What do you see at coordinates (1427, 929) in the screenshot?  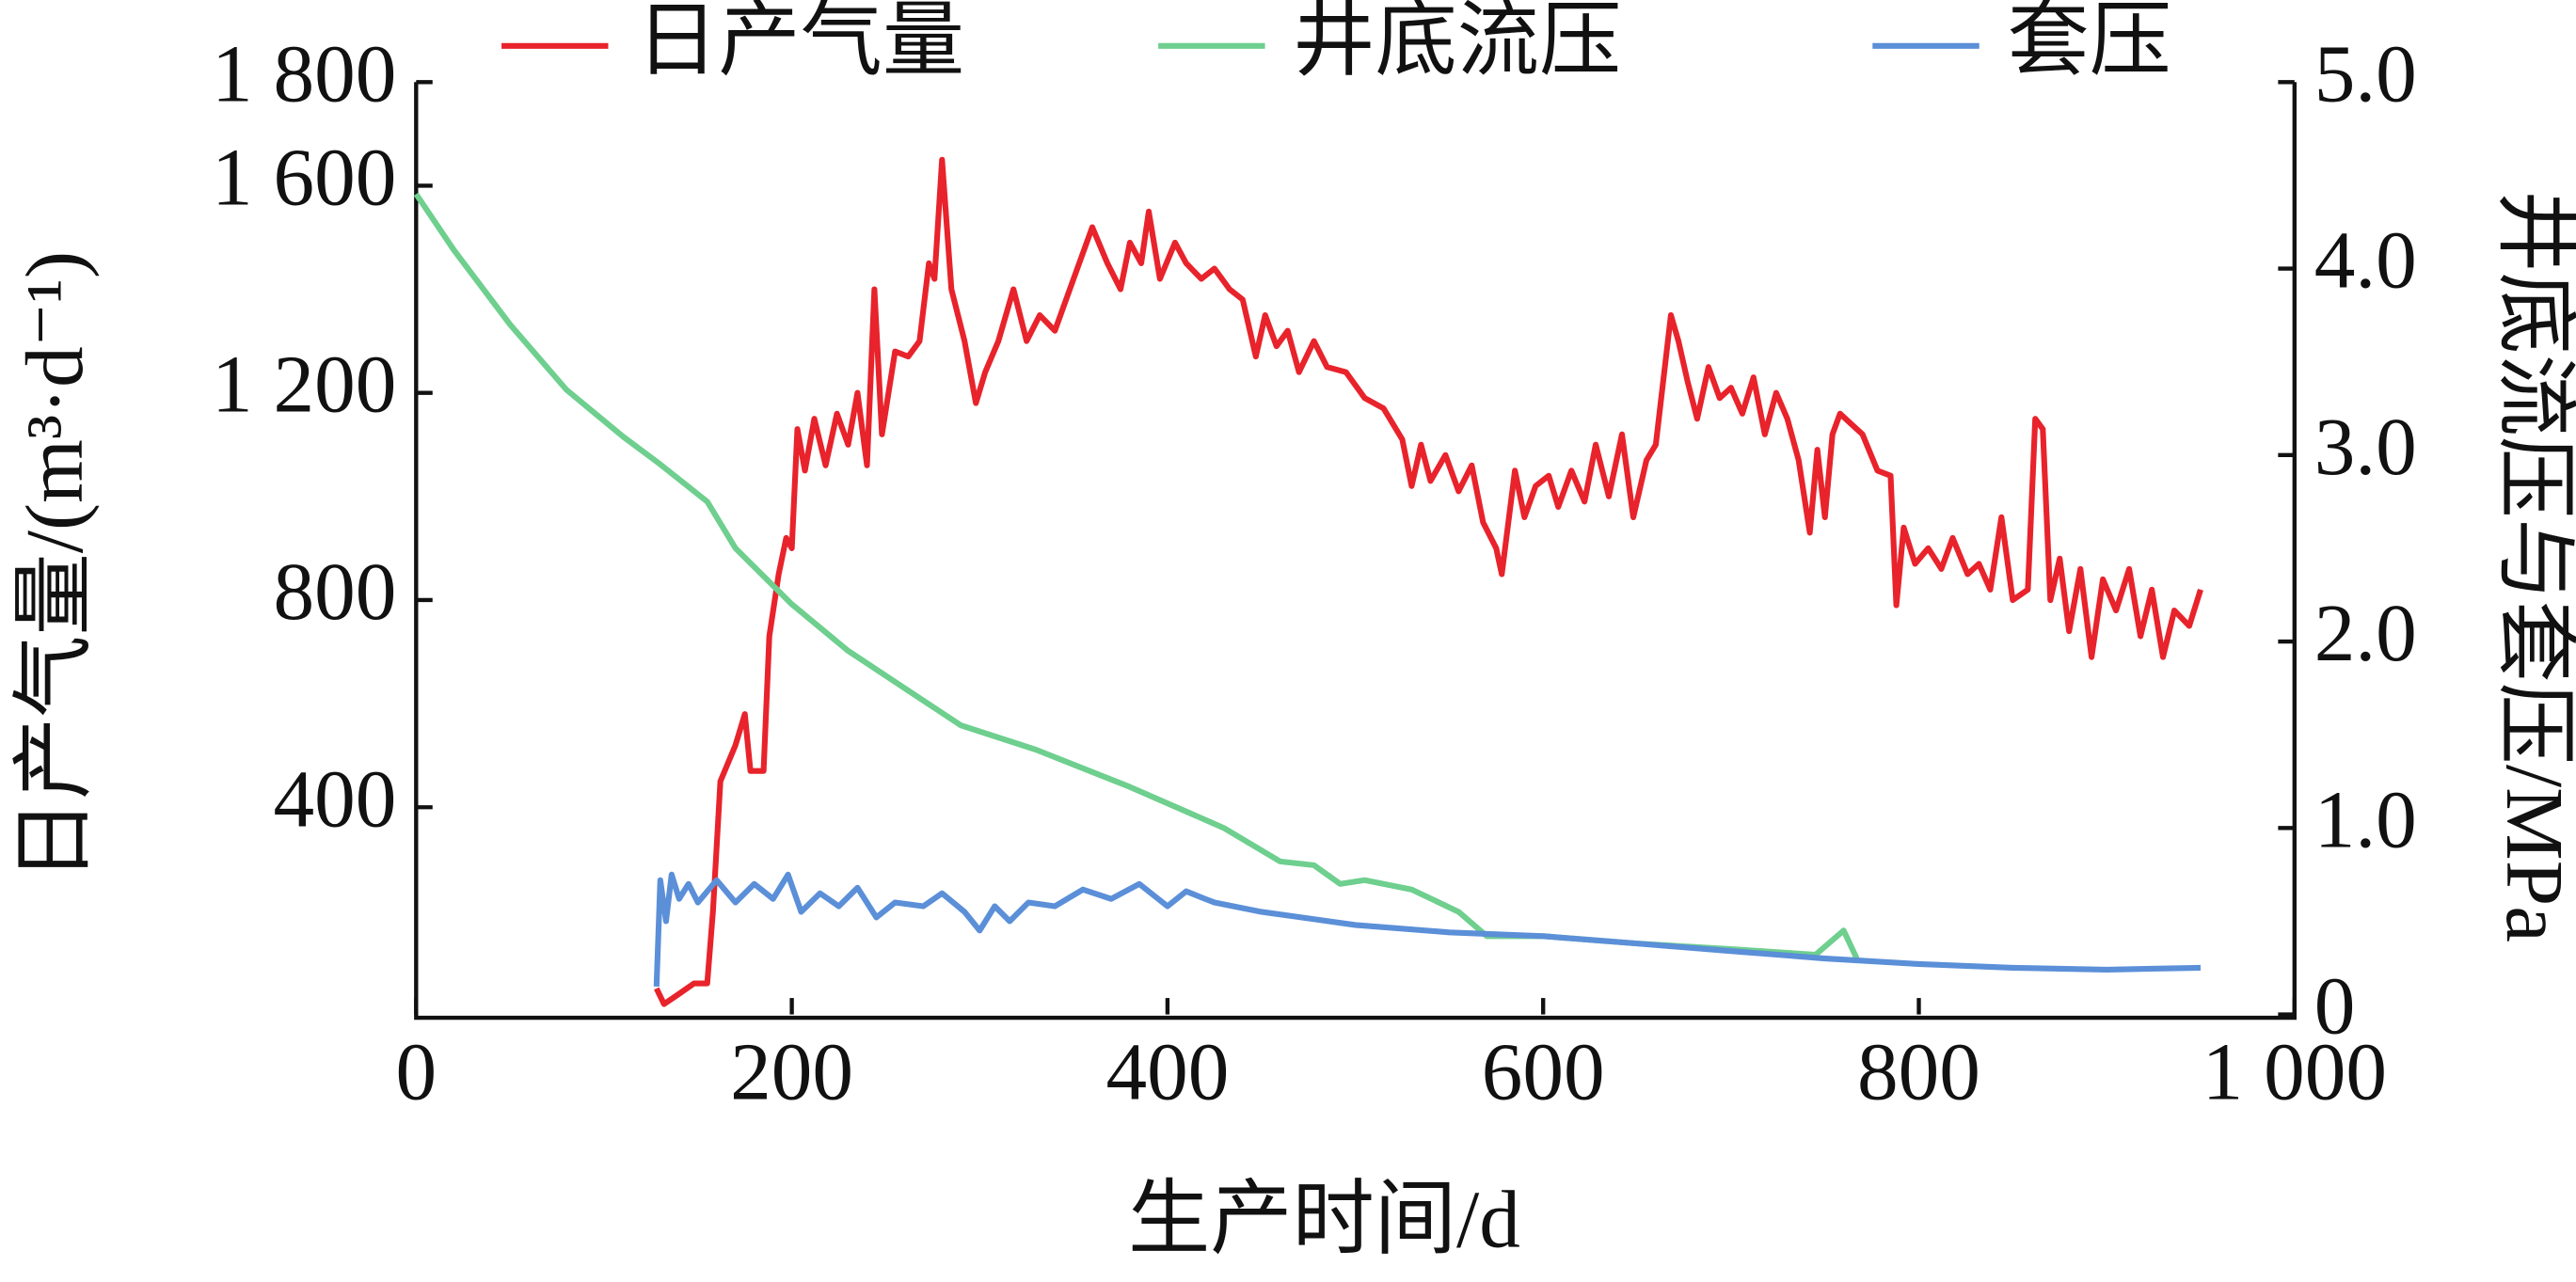 I see `series-line` at bounding box center [1427, 929].